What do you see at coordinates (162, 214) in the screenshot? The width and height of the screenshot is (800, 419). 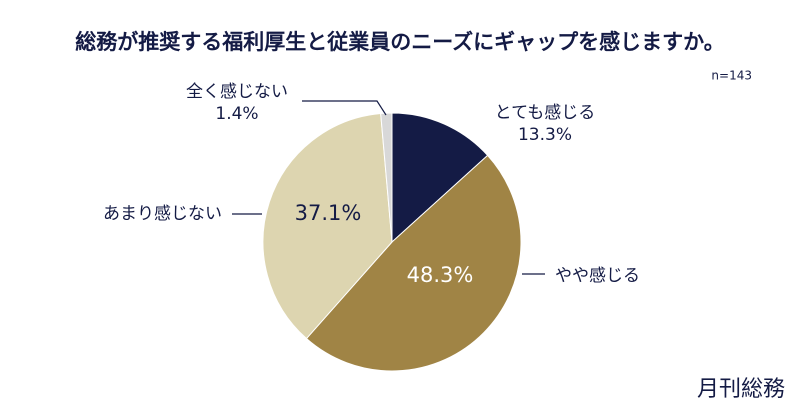 I see `category-label: あまり感じない` at bounding box center [162, 214].